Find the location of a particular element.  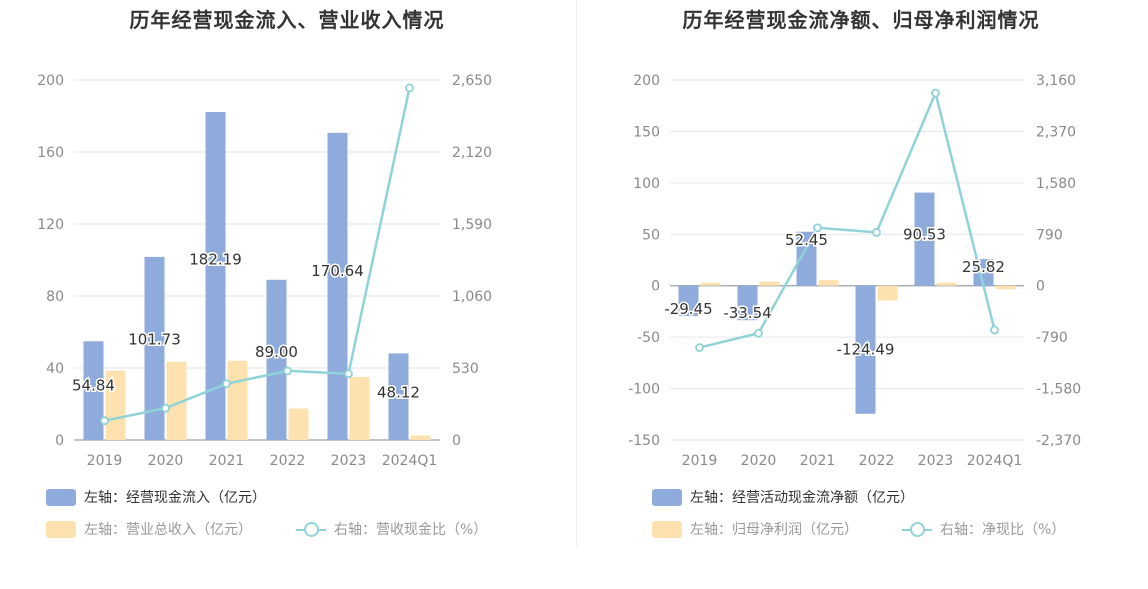

y-tick-left: 40 is located at coordinates (55, 369).